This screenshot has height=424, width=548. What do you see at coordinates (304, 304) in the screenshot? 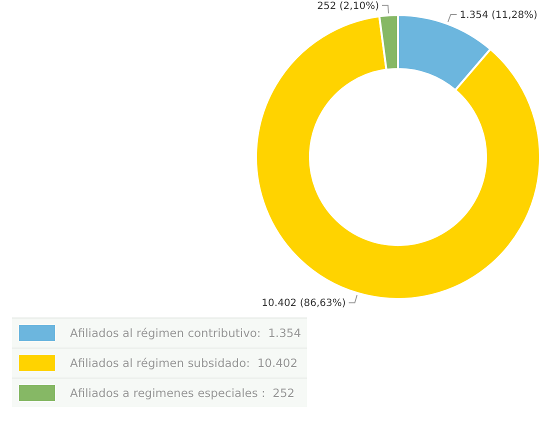
I see `data-label: 10.402 (86,63%)` at bounding box center [304, 304].